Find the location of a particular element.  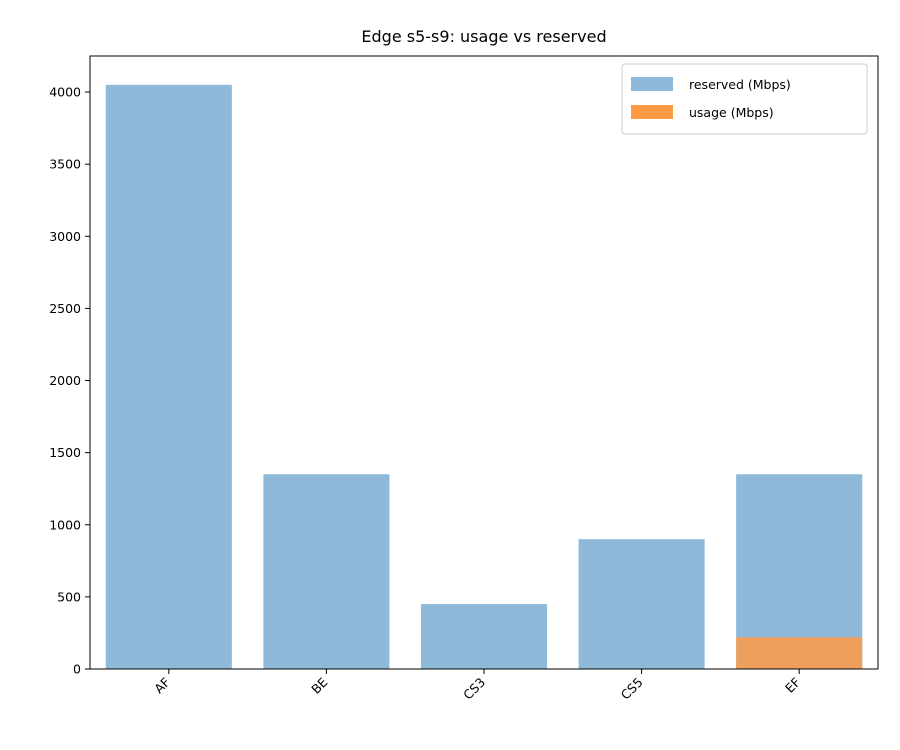

bar-reserved-ef is located at coordinates (799, 571).